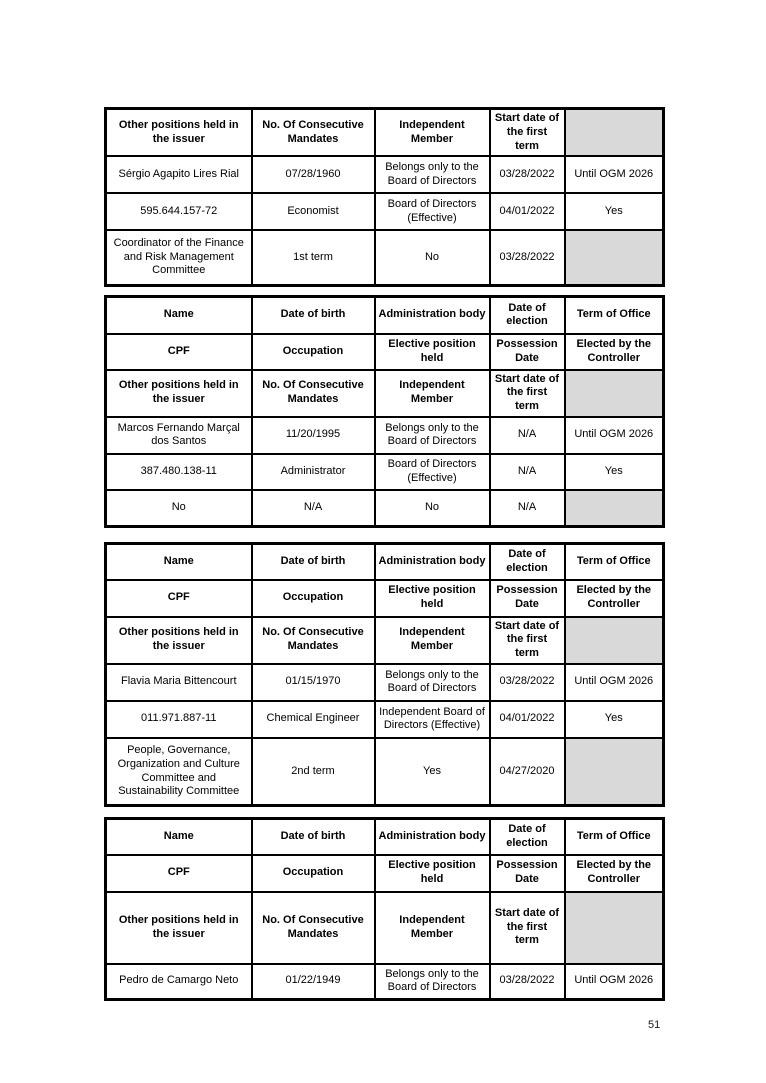  I want to click on data-cell: 07/28/1960, so click(313, 175).